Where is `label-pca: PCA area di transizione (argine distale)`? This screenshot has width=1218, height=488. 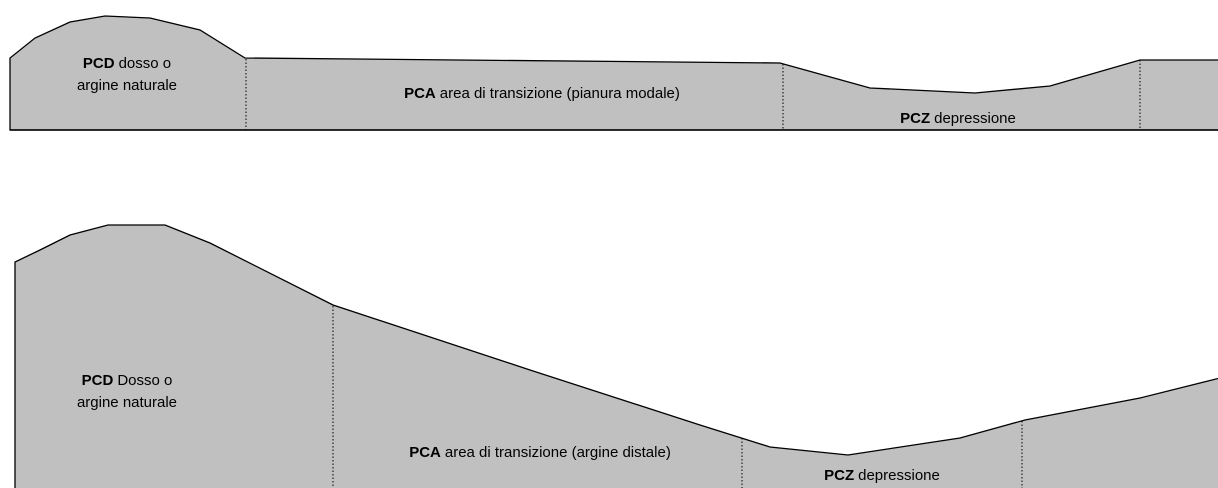 label-pca: PCA area di transizione (argine distale) is located at coordinates (540, 452).